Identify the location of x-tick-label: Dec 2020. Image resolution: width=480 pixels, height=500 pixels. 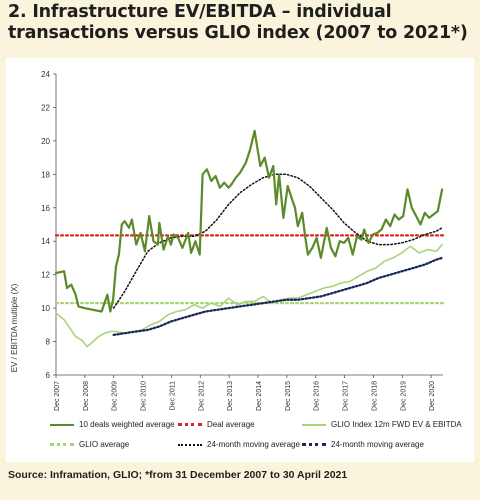
(432, 396).